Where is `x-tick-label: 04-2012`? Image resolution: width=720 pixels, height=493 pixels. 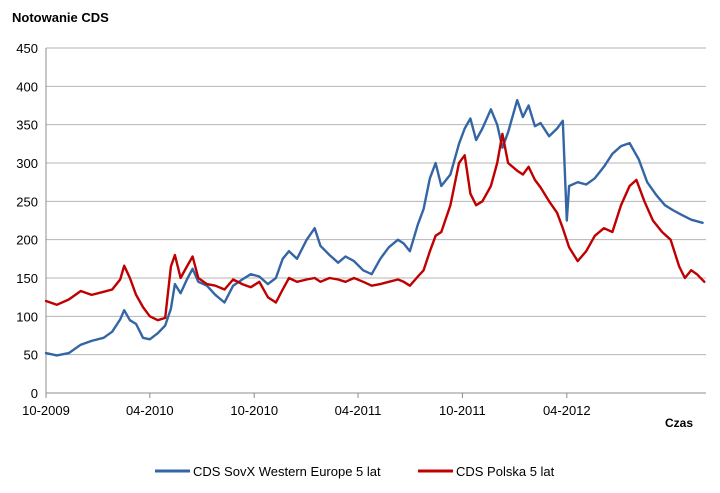
x-tick-label: 04-2012 is located at coordinates (567, 410).